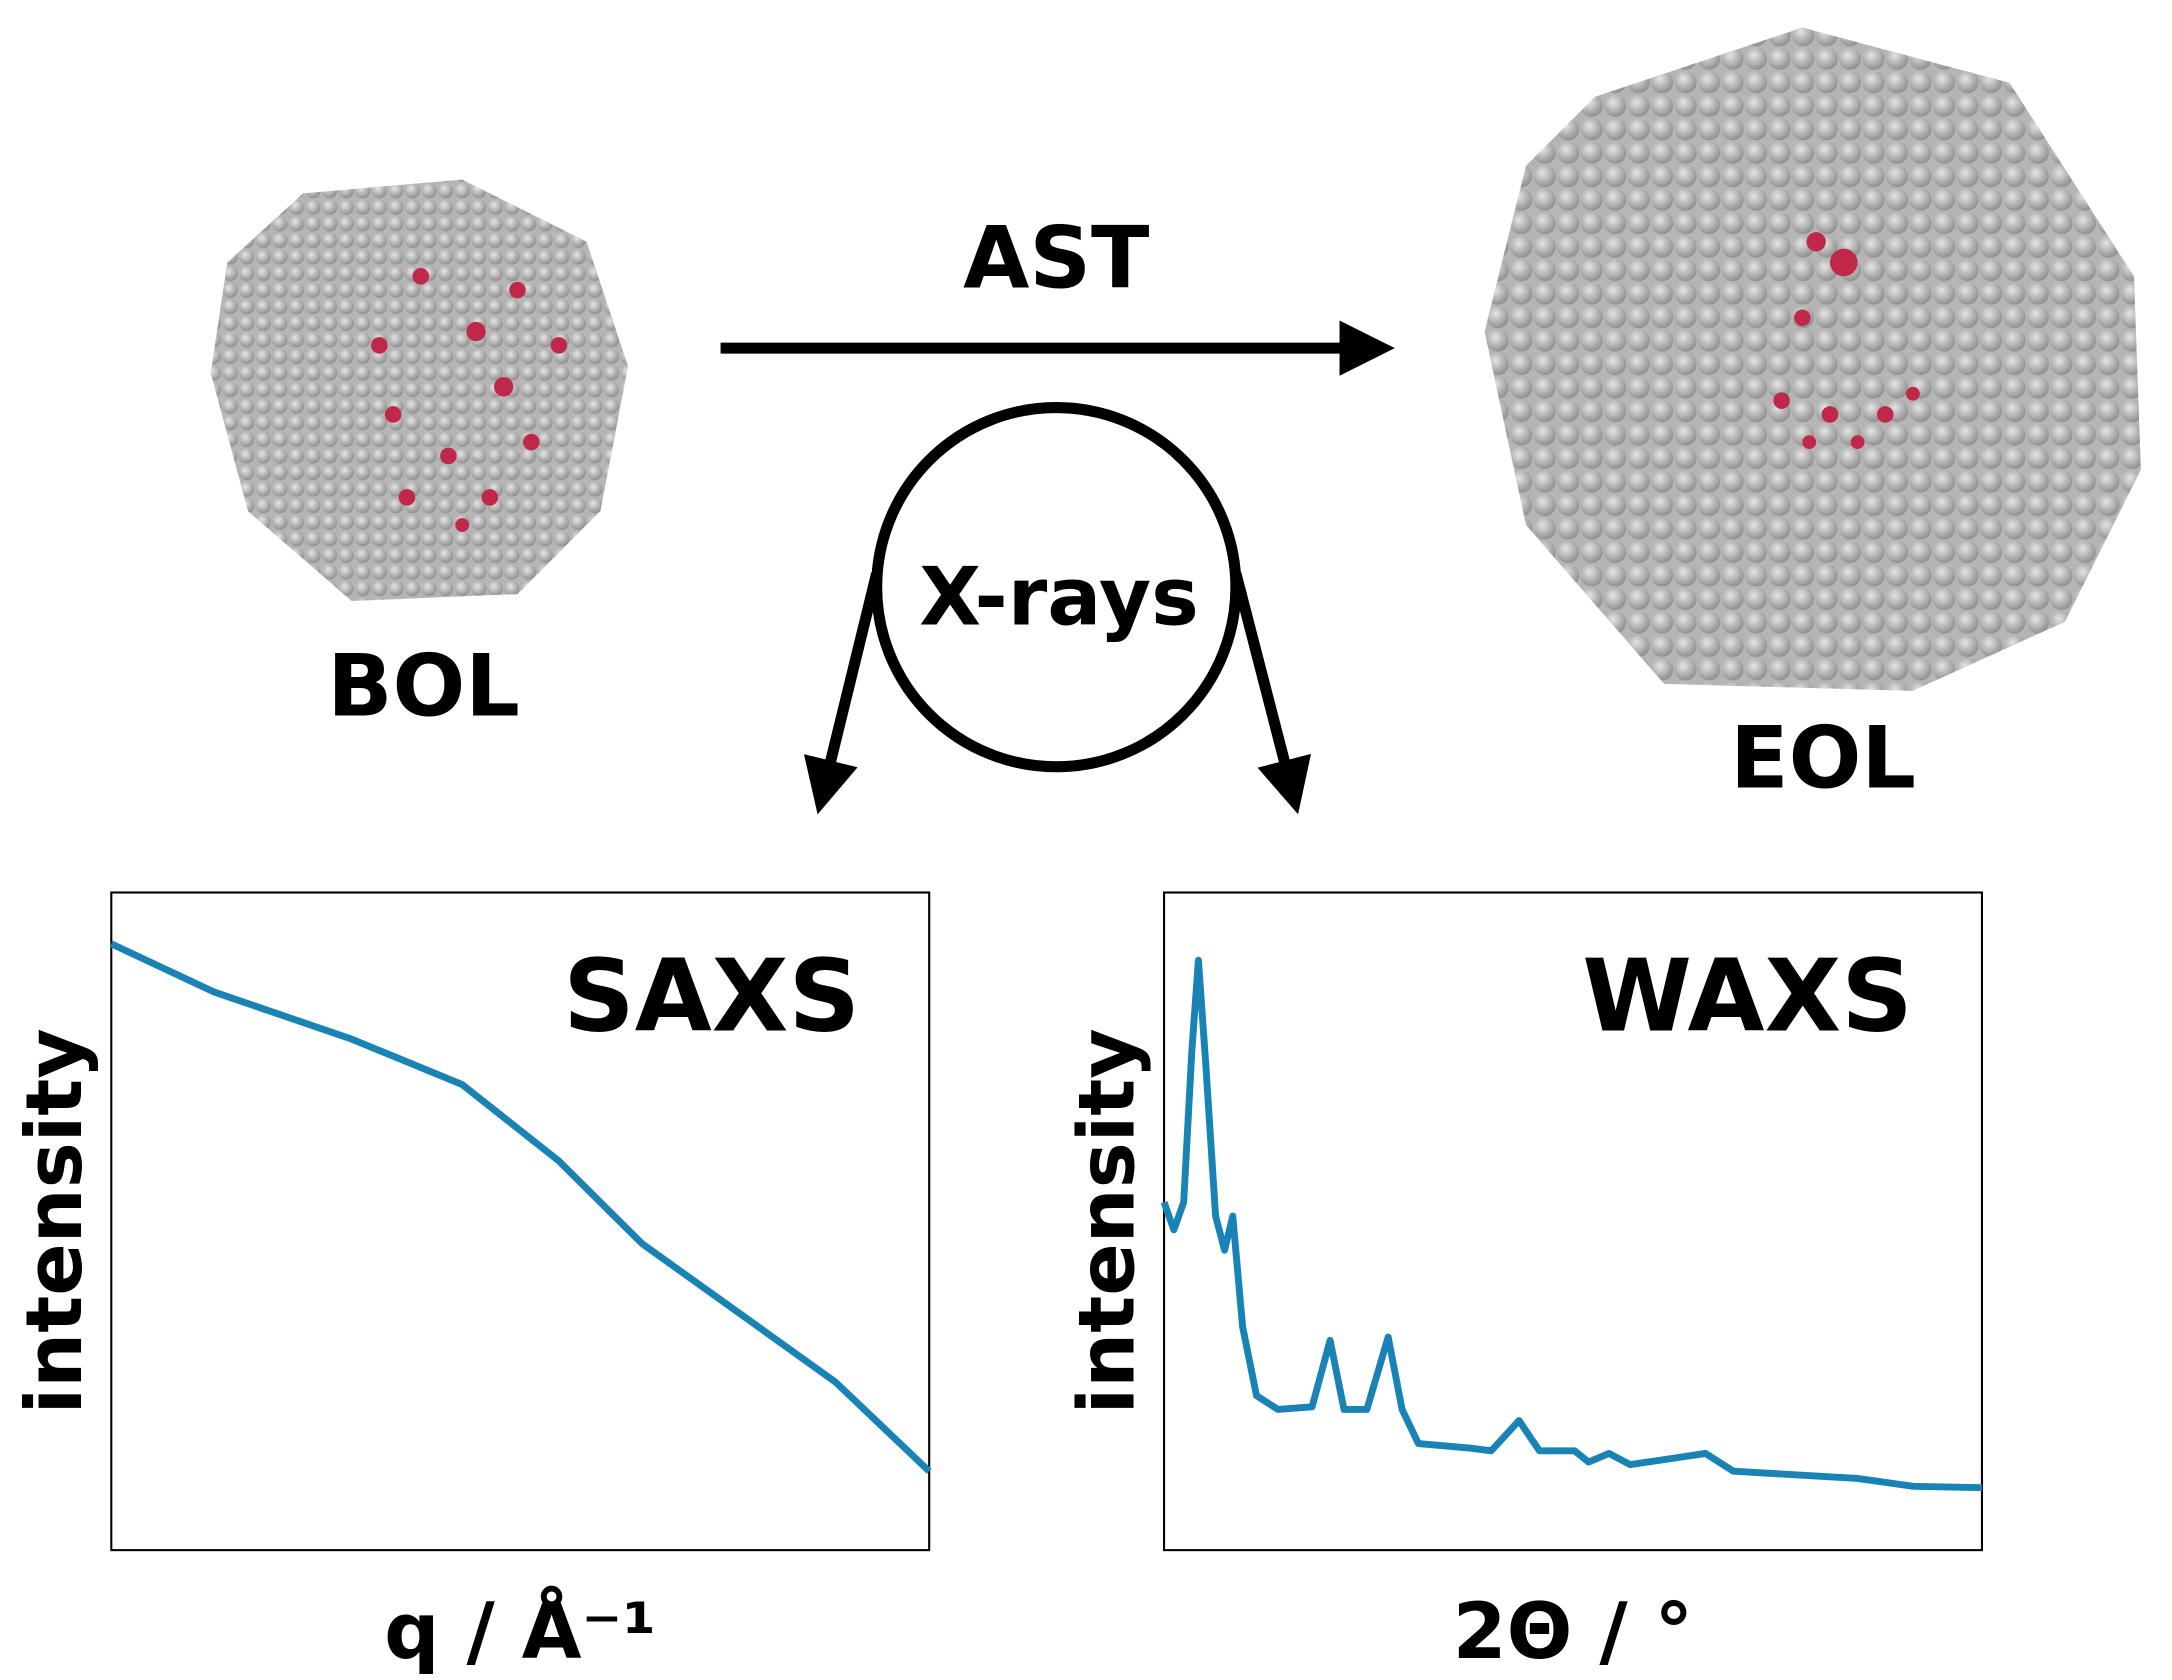 The image size is (2172, 1680). What do you see at coordinates (1573, 1632) in the screenshot?
I see `x-axis-label: 2Θ / °` at bounding box center [1573, 1632].